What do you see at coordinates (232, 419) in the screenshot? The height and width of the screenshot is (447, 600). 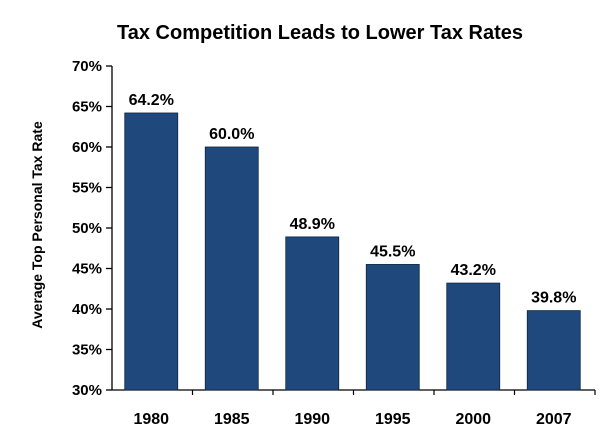 I see `x-tick-label: 1985` at bounding box center [232, 419].